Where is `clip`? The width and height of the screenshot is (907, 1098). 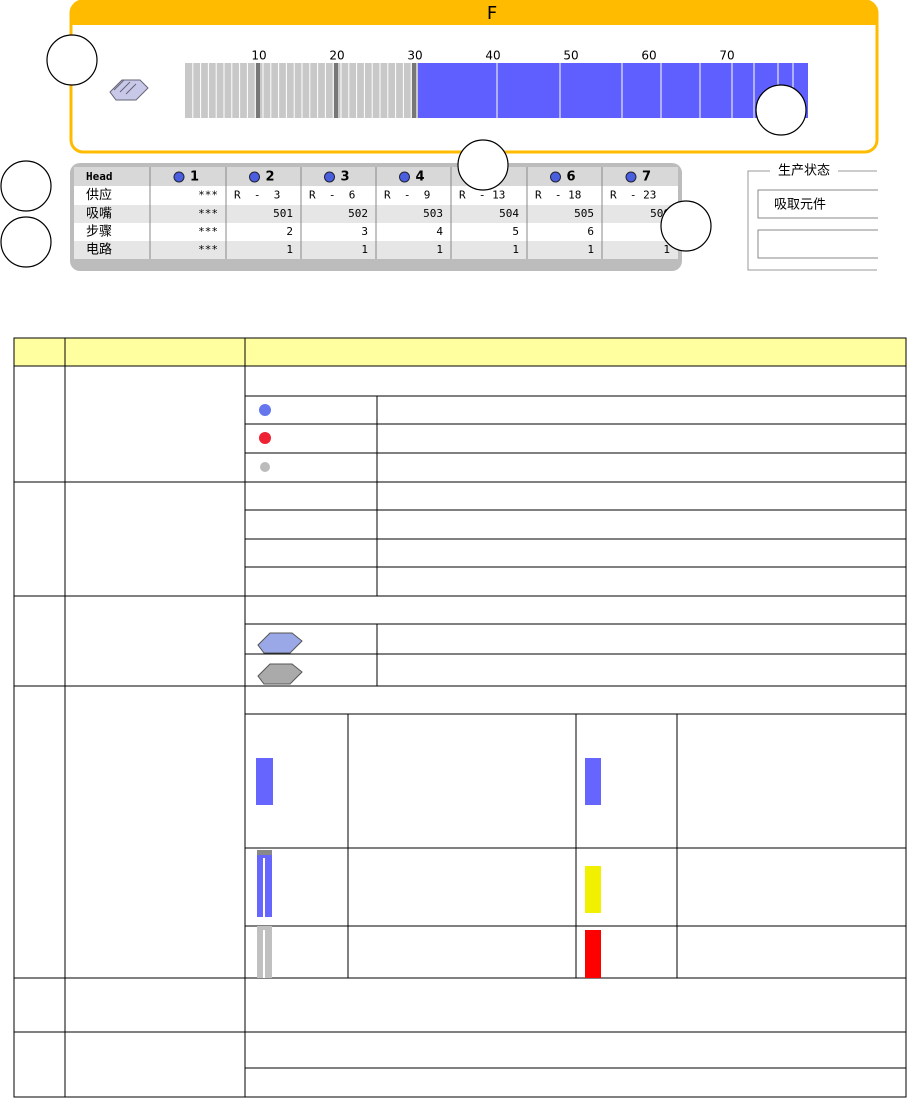 clip is located at coordinates (892, 215).